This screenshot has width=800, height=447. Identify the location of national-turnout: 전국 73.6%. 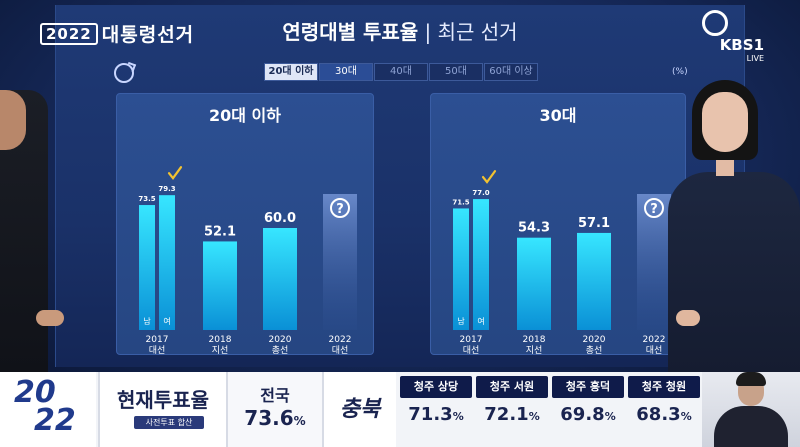
(274, 409).